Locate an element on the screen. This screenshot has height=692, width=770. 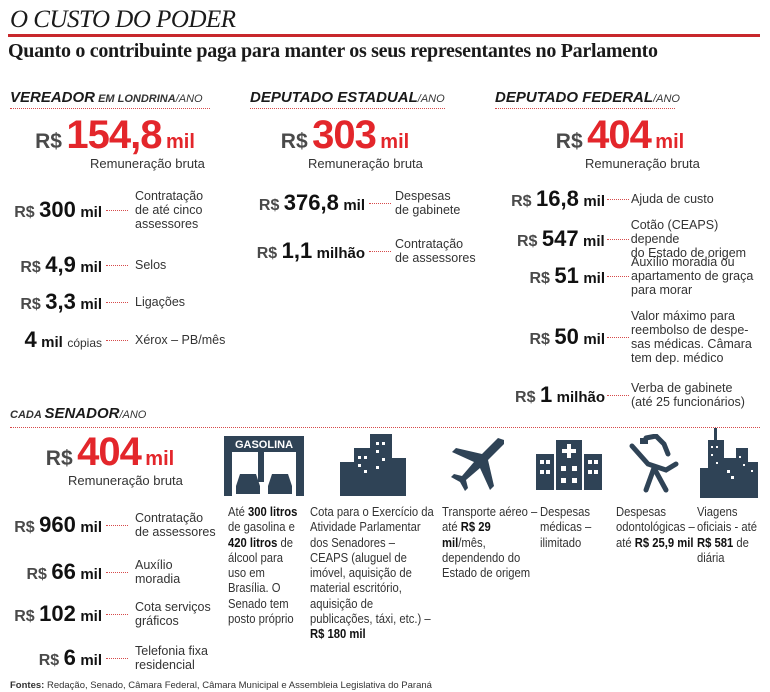
text: de gasolina e is located at coordinates (261, 527).